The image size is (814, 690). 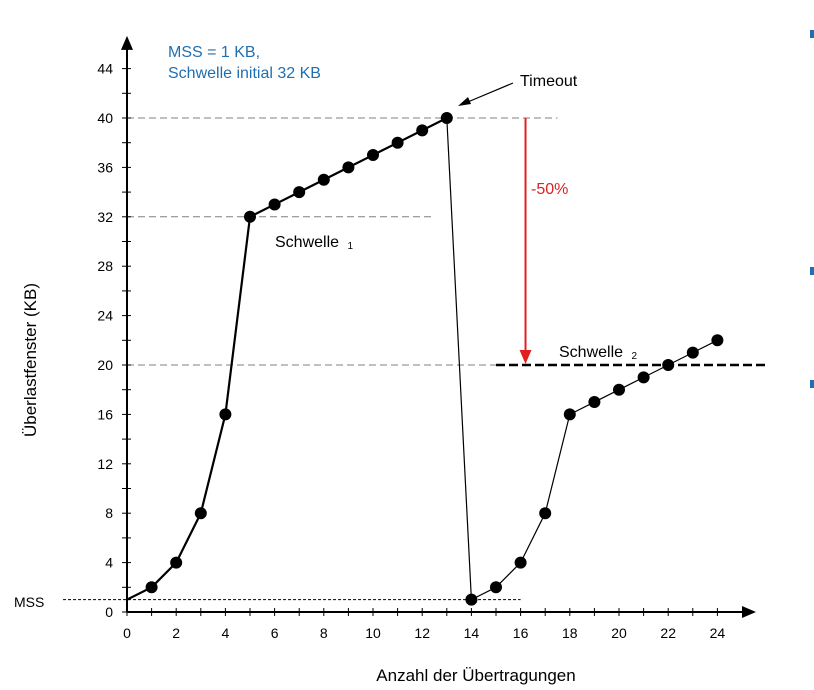 What do you see at coordinates (176, 633) in the screenshot?
I see `x-tick-label: 2` at bounding box center [176, 633].